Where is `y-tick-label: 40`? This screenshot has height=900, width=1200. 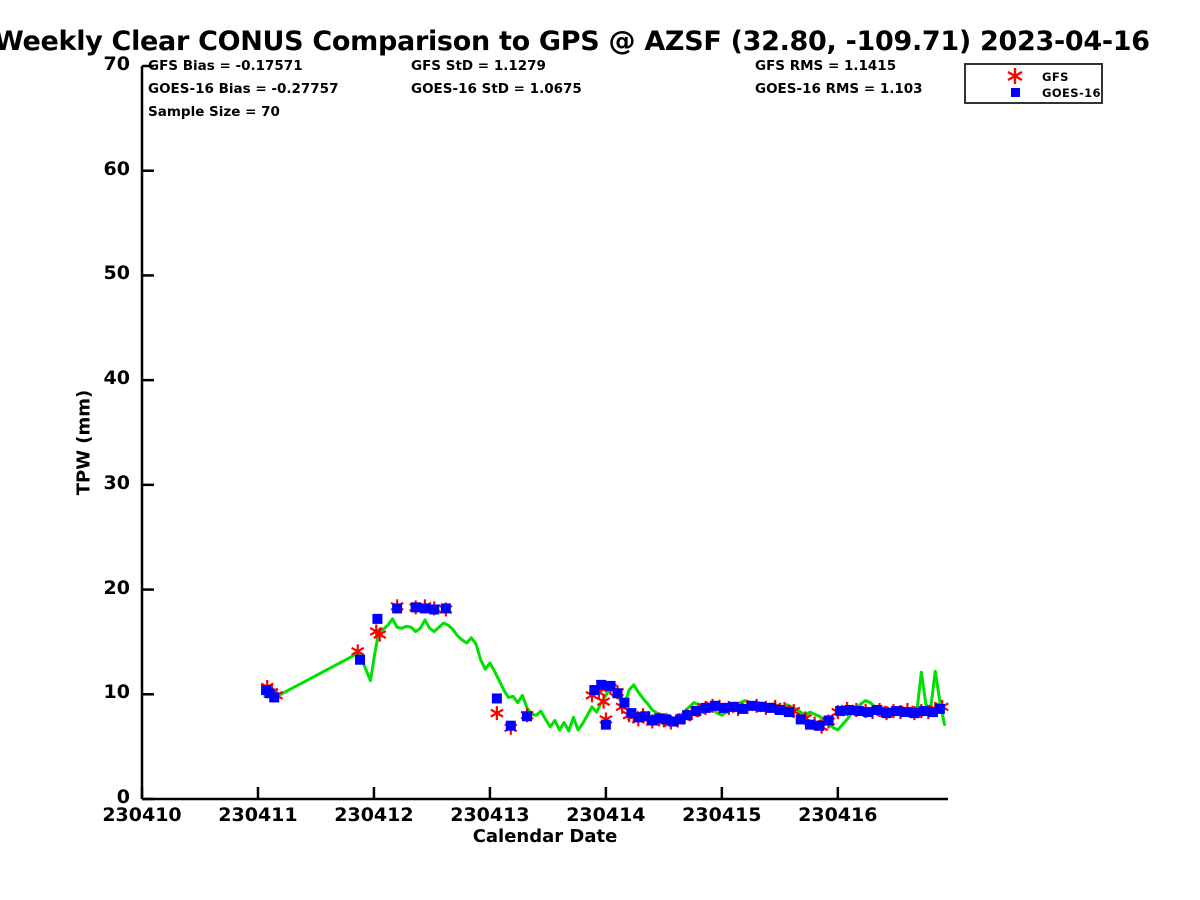
y-tick-label: 40 is located at coordinates (116, 378).